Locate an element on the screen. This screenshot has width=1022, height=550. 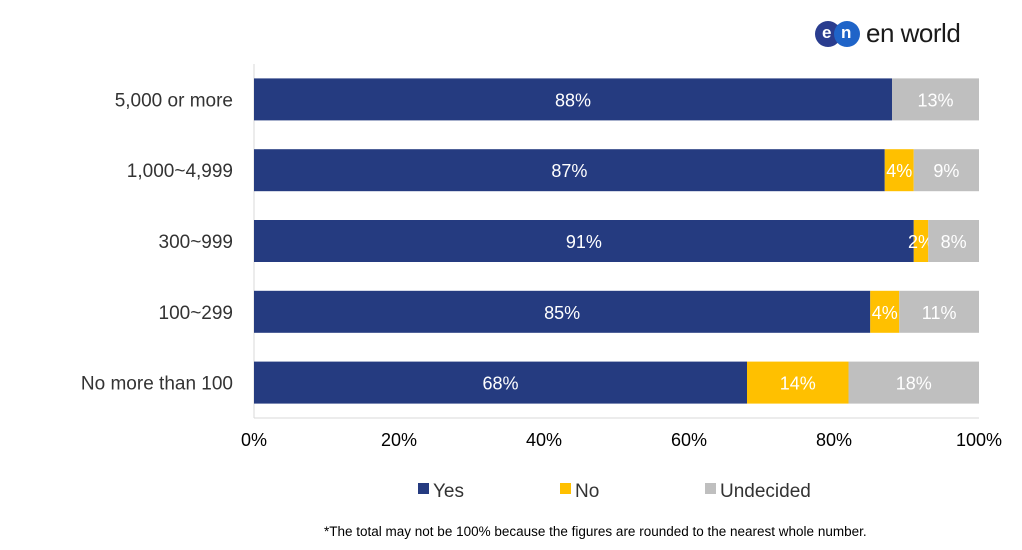
legend-label-no: No is located at coordinates (587, 491).